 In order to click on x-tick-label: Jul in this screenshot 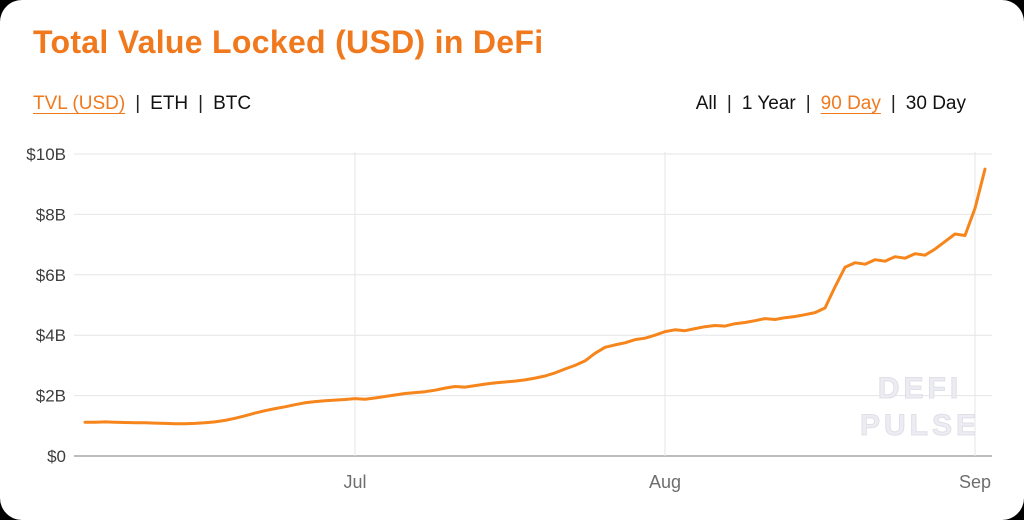, I will do `click(354, 482)`.